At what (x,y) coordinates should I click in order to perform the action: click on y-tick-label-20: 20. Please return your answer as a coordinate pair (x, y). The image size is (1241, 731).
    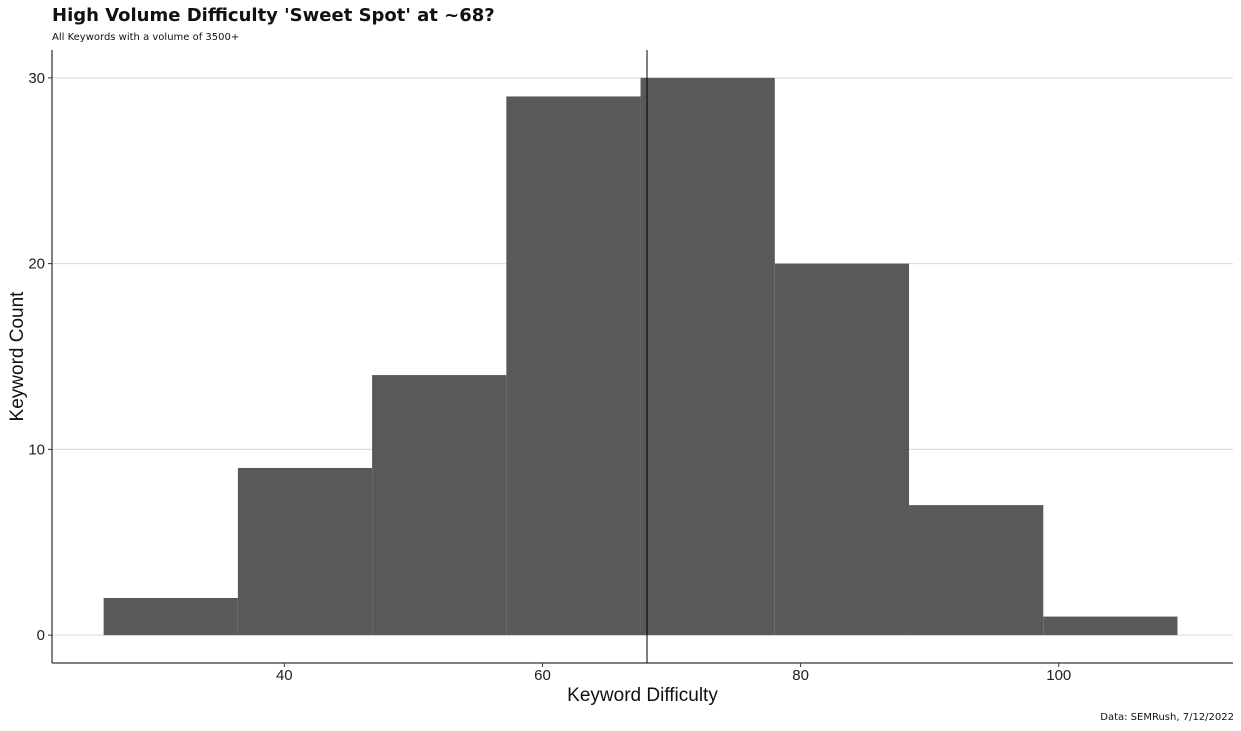
    Looking at the image, I should click on (36, 264).